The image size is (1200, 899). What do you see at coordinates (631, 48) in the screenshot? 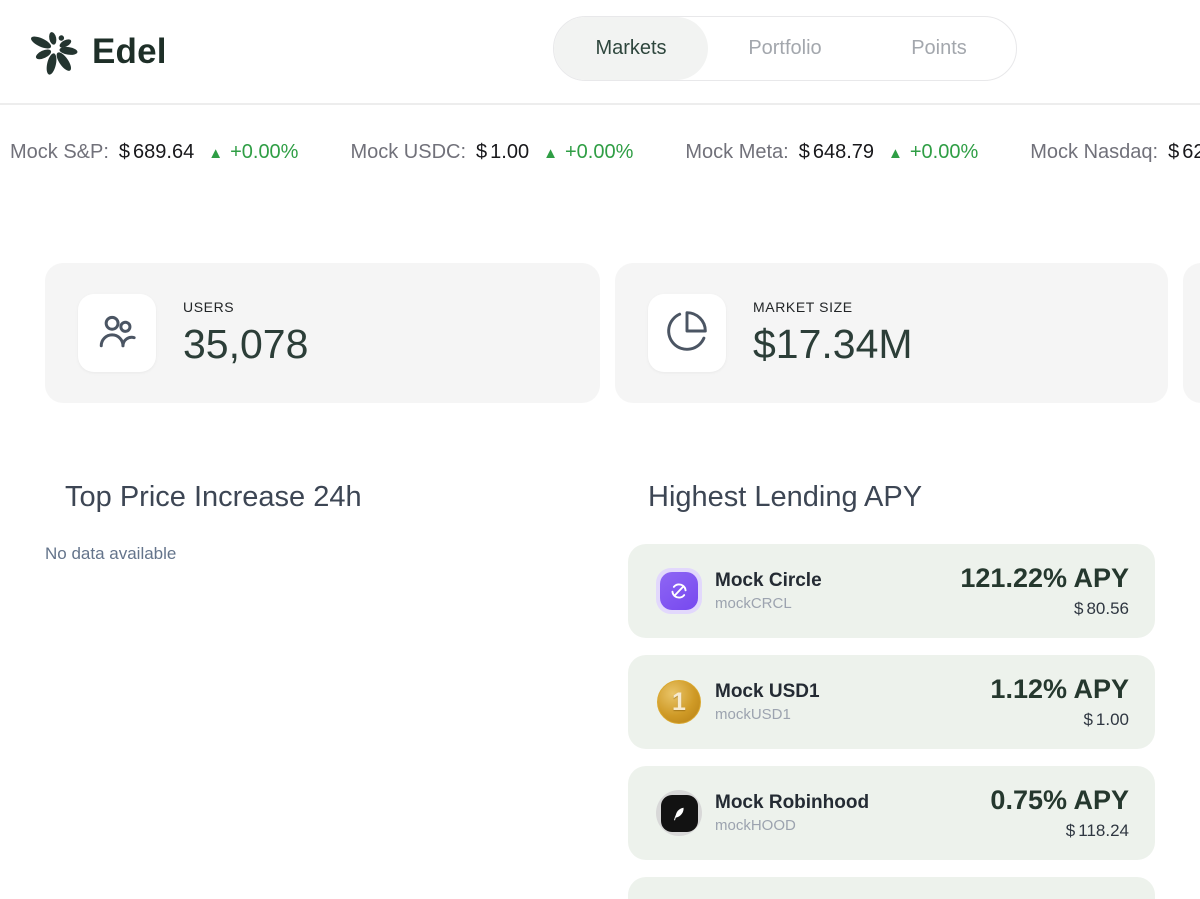
I see `tab-markets: Markets` at bounding box center [631, 48].